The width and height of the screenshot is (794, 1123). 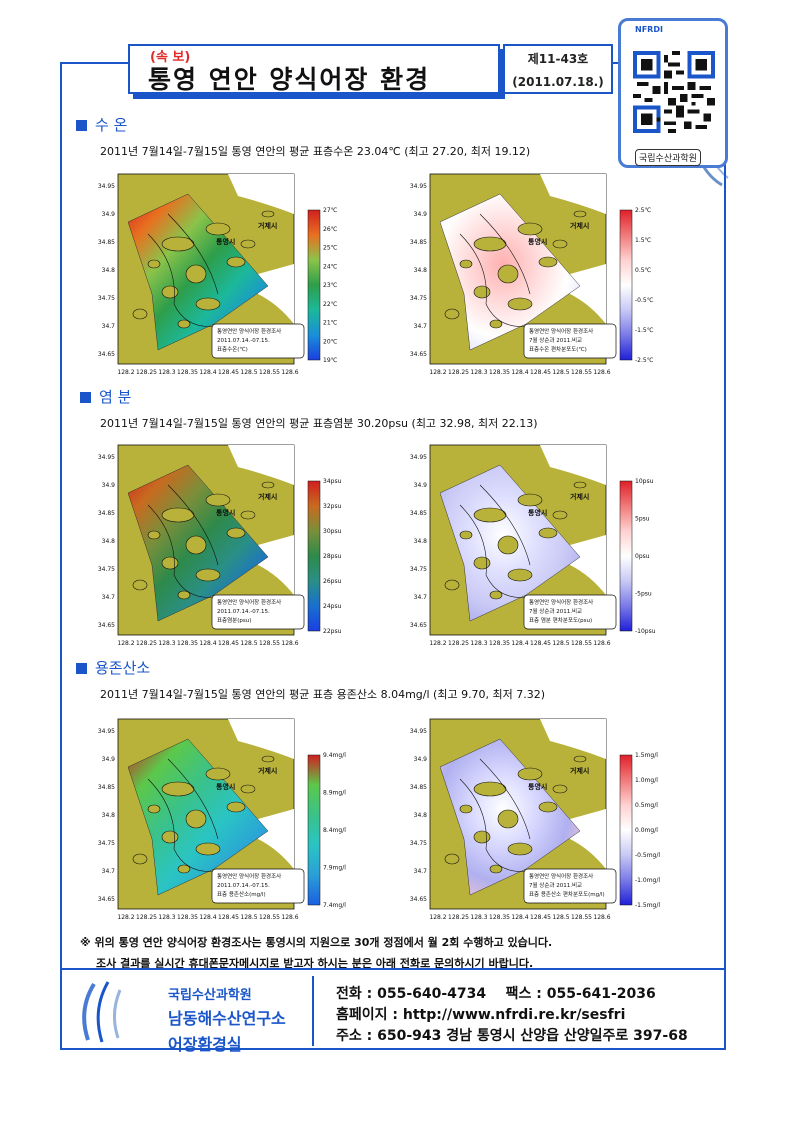 I want to click on page-title: 통영 연안 양식어장 환경, so click(x=289, y=79).